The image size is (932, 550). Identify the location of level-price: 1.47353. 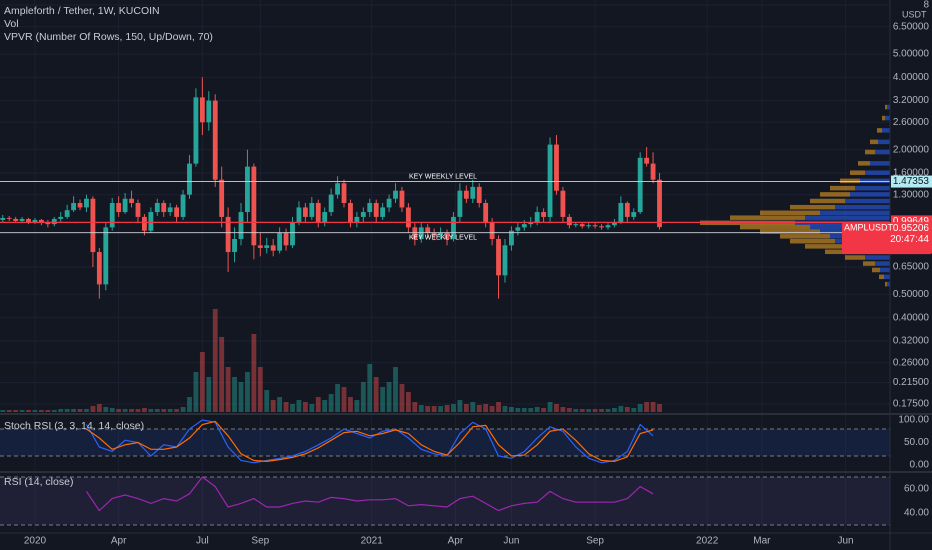
(911, 181).